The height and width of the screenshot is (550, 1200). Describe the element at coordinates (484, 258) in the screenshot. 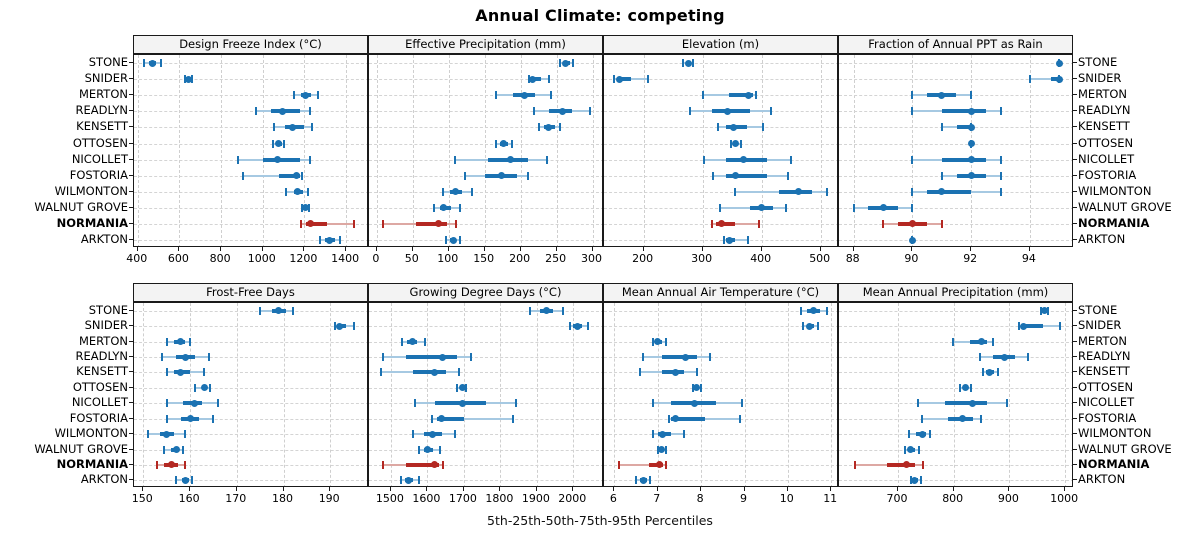

I see `x-axis-tick-label: 150` at that location.